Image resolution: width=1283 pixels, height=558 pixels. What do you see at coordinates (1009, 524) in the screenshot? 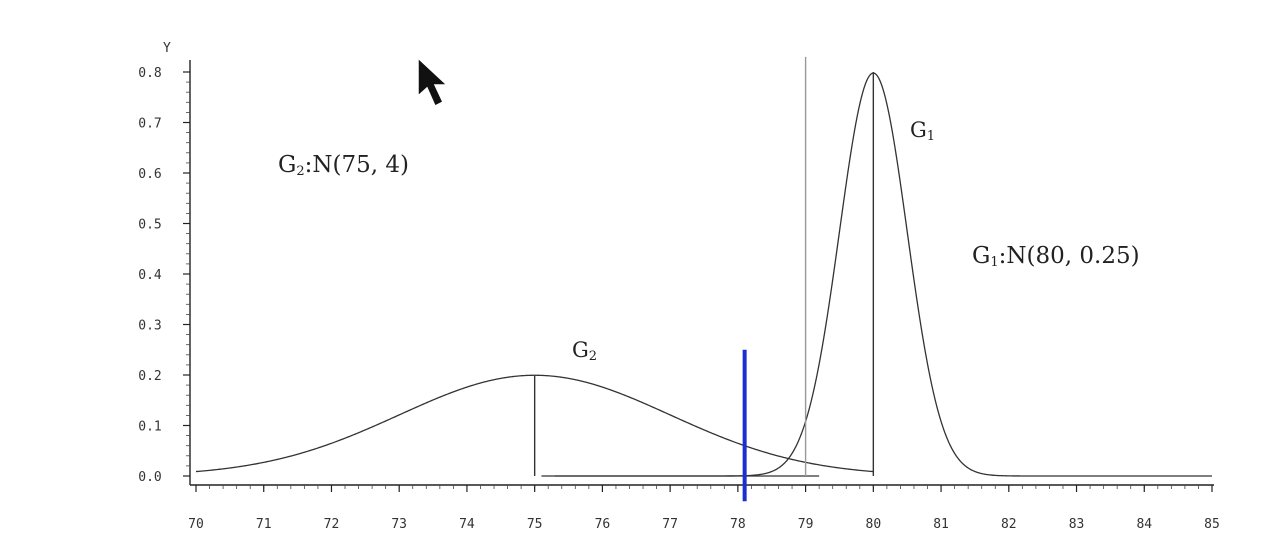
I see `x-tick-label: 82` at bounding box center [1009, 524].